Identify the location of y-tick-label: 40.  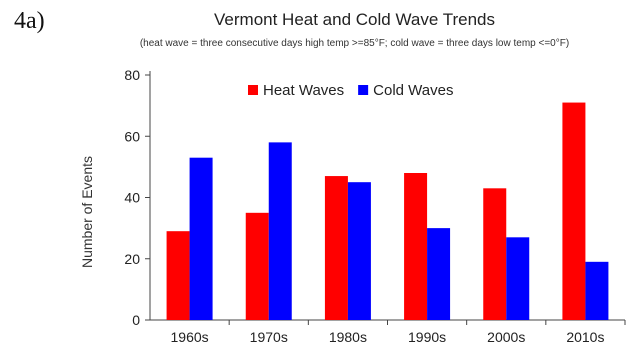
(132, 198).